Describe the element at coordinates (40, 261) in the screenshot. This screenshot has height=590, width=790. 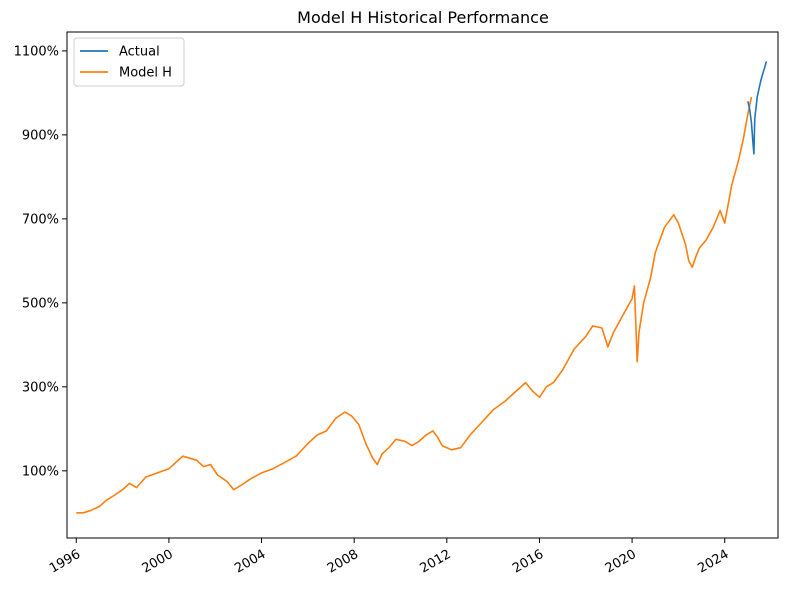
I see `y-axis: 100% 300% 500% 700% 900% 1100%` at that location.